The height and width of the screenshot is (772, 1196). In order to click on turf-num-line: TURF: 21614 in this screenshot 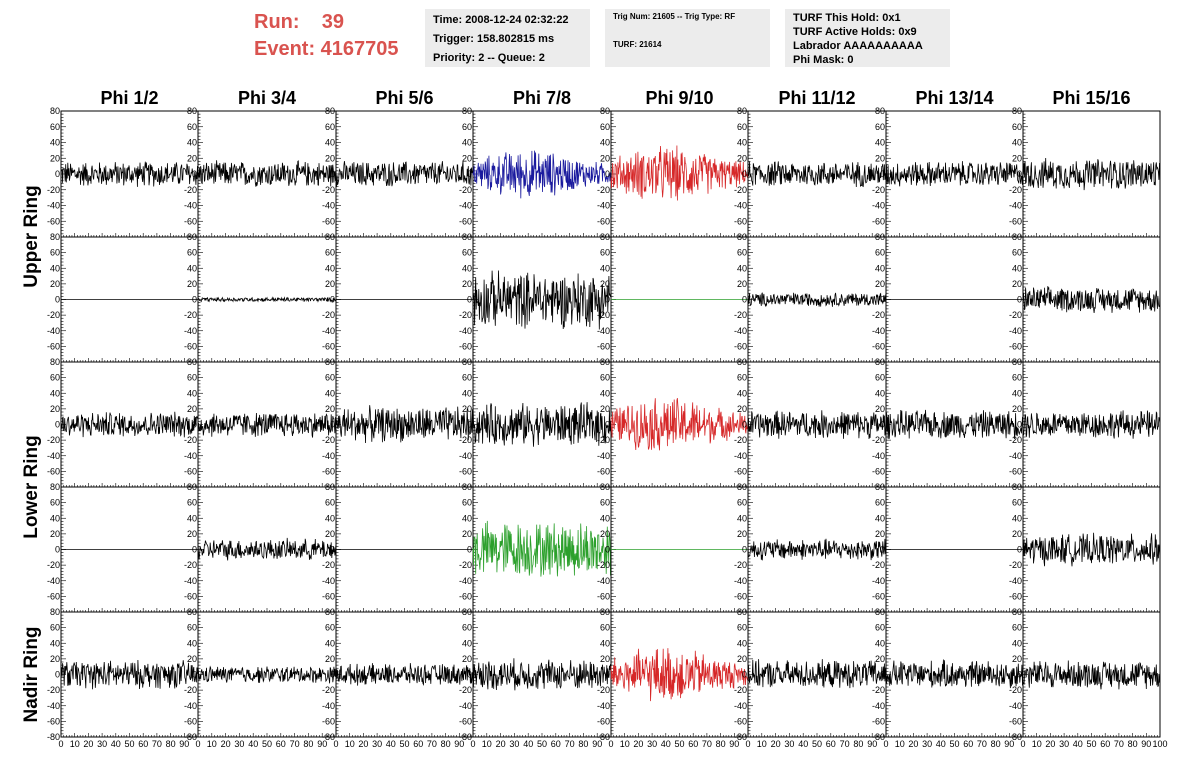, I will do `click(637, 44)`.